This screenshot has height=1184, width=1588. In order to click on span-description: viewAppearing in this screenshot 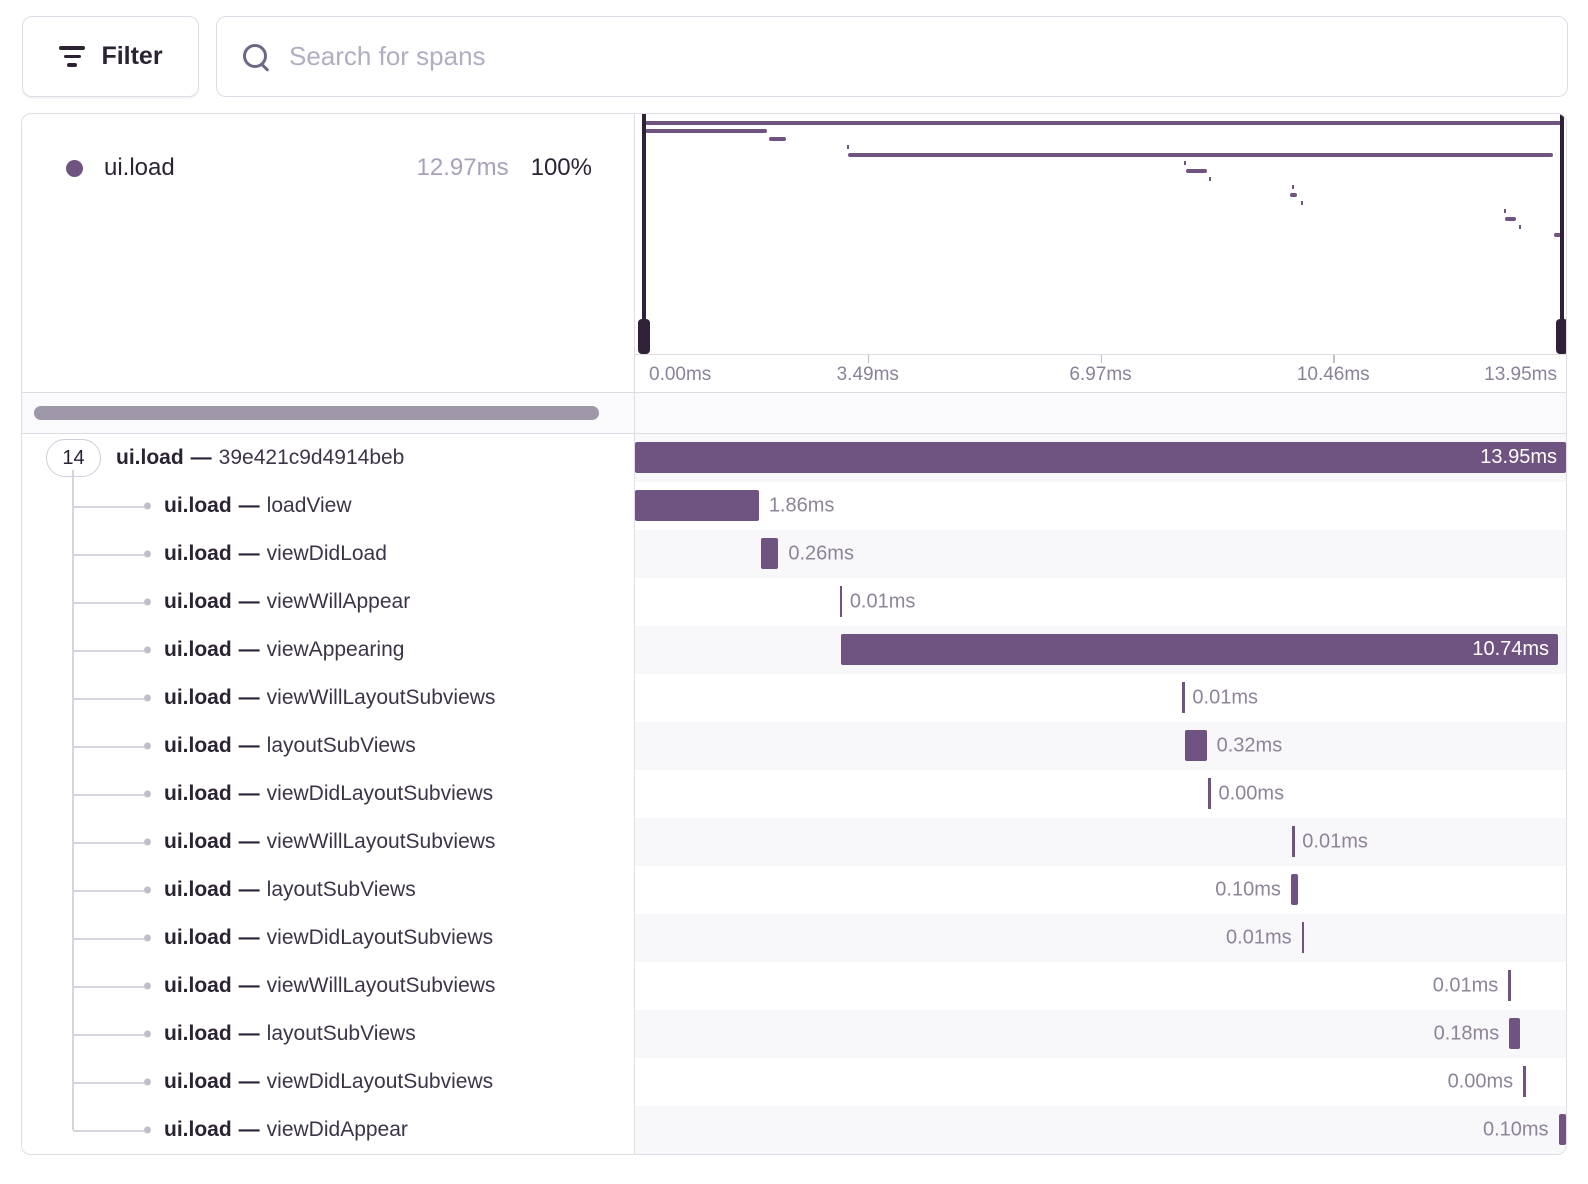, I will do `click(335, 649)`.